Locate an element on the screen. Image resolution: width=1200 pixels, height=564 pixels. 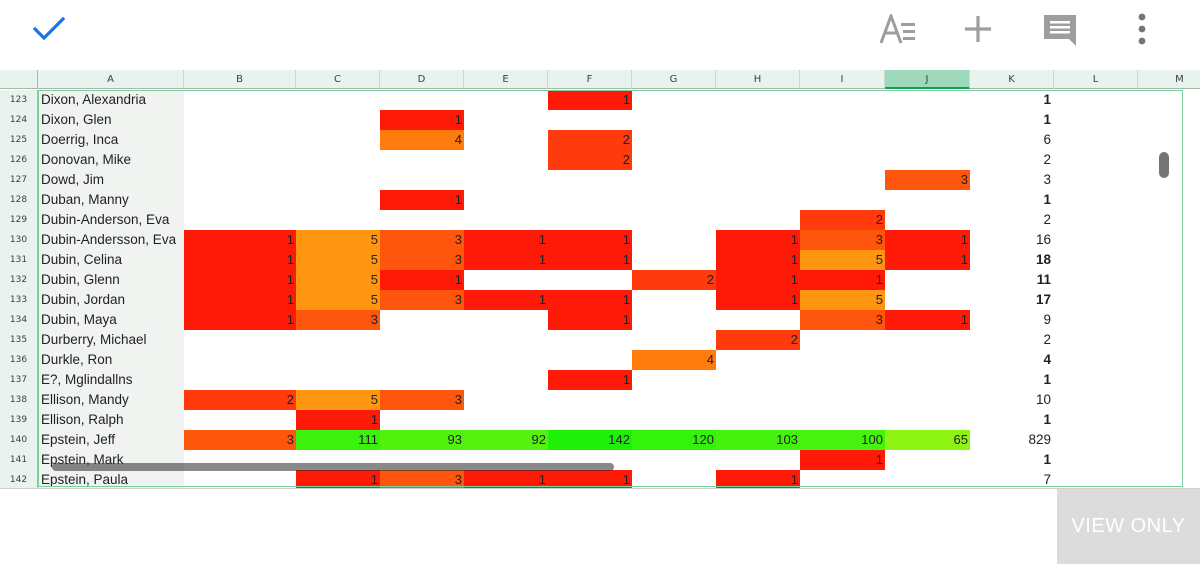
row-header: 130 is located at coordinates (19, 240).